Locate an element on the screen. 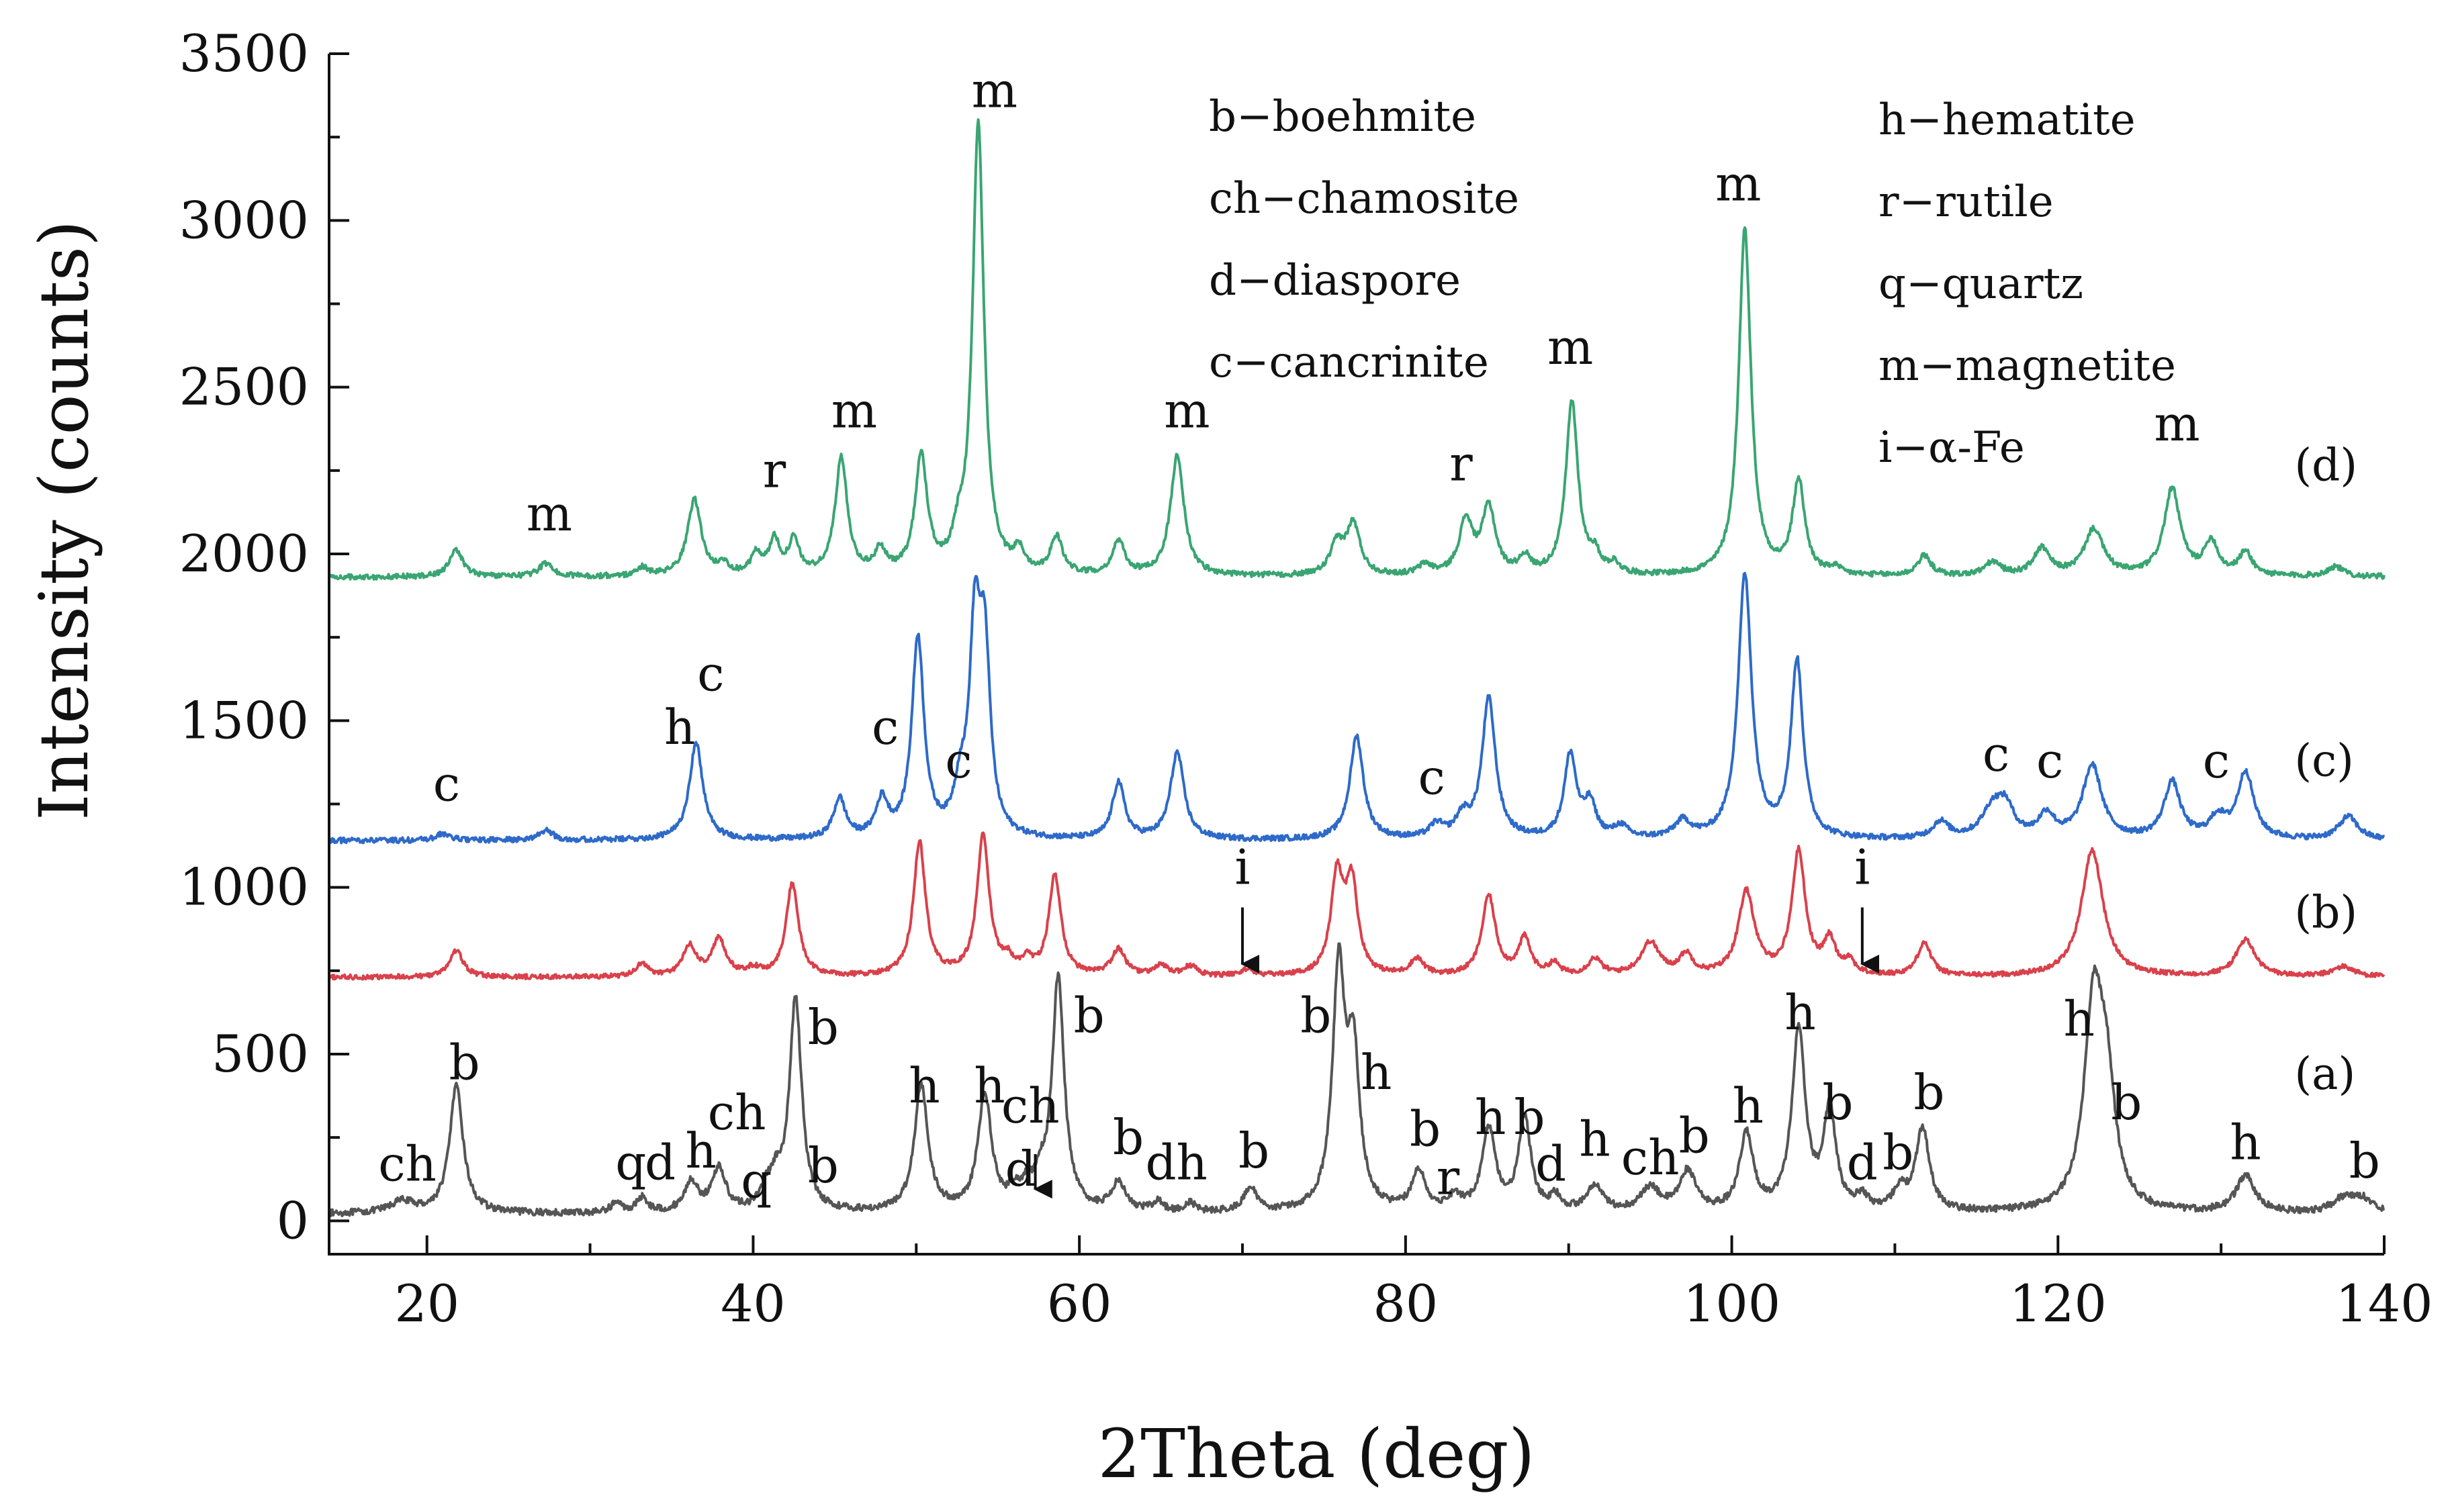 The width and height of the screenshot is (2450, 1512). legend-entry-cancrinite: c−cancrinite is located at coordinates (1349, 362).